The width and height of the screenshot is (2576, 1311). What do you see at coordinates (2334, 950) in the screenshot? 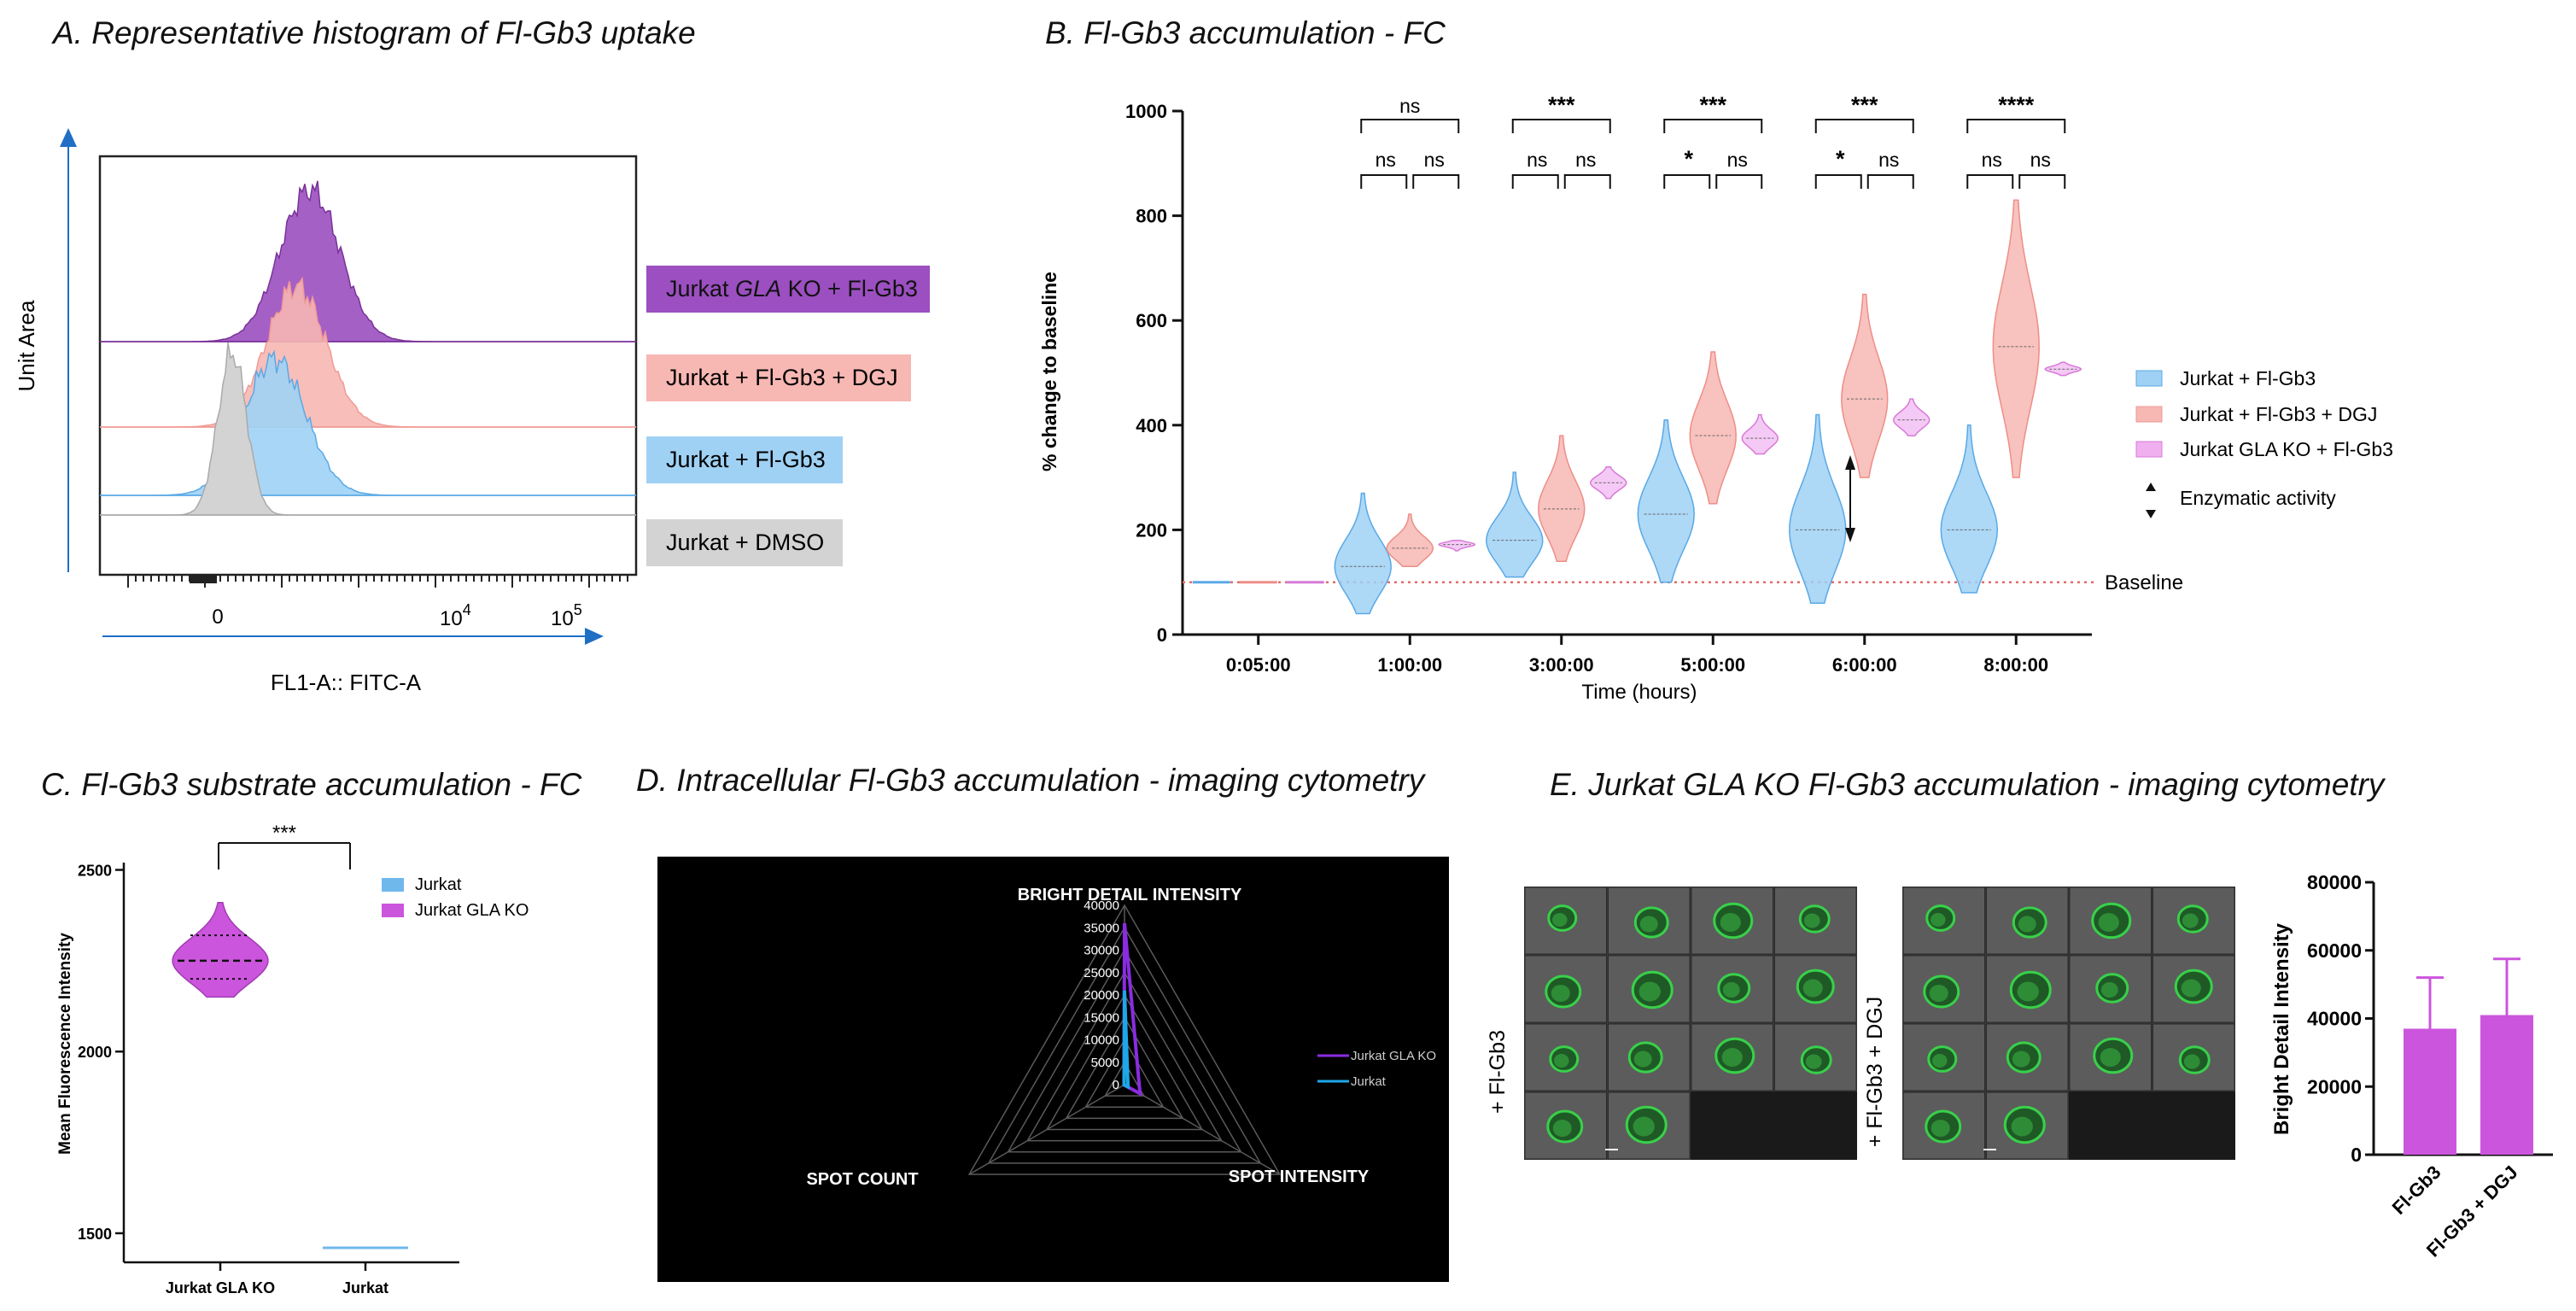
I see `e-y-tick-label: 60000` at bounding box center [2334, 950].